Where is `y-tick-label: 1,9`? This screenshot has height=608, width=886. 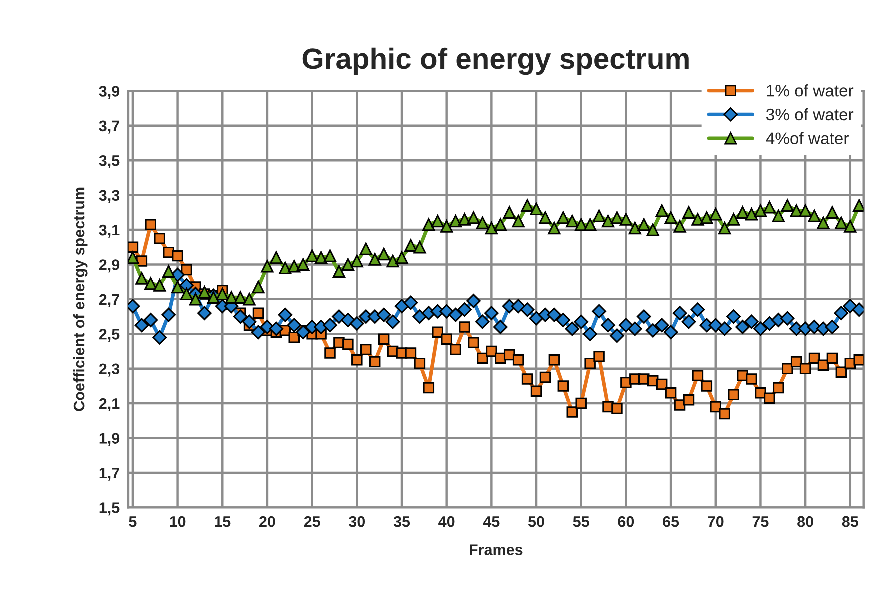
y-tick-label: 1,9 is located at coordinates (110, 439).